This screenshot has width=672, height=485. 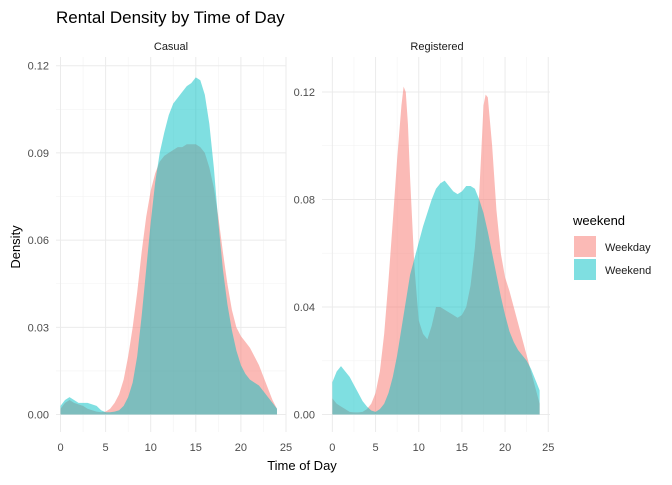 What do you see at coordinates (436, 297) in the screenshot?
I see `density-area-registered-weekend` at bounding box center [436, 297].